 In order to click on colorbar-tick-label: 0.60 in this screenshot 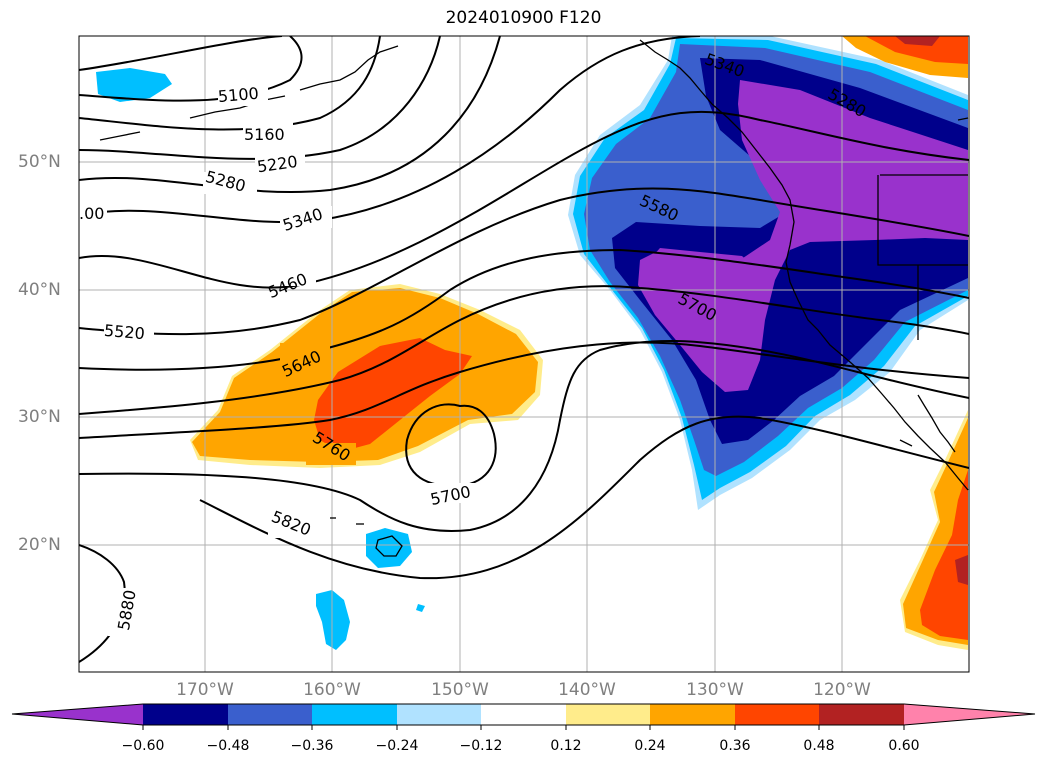, I will do `click(904, 746)`.